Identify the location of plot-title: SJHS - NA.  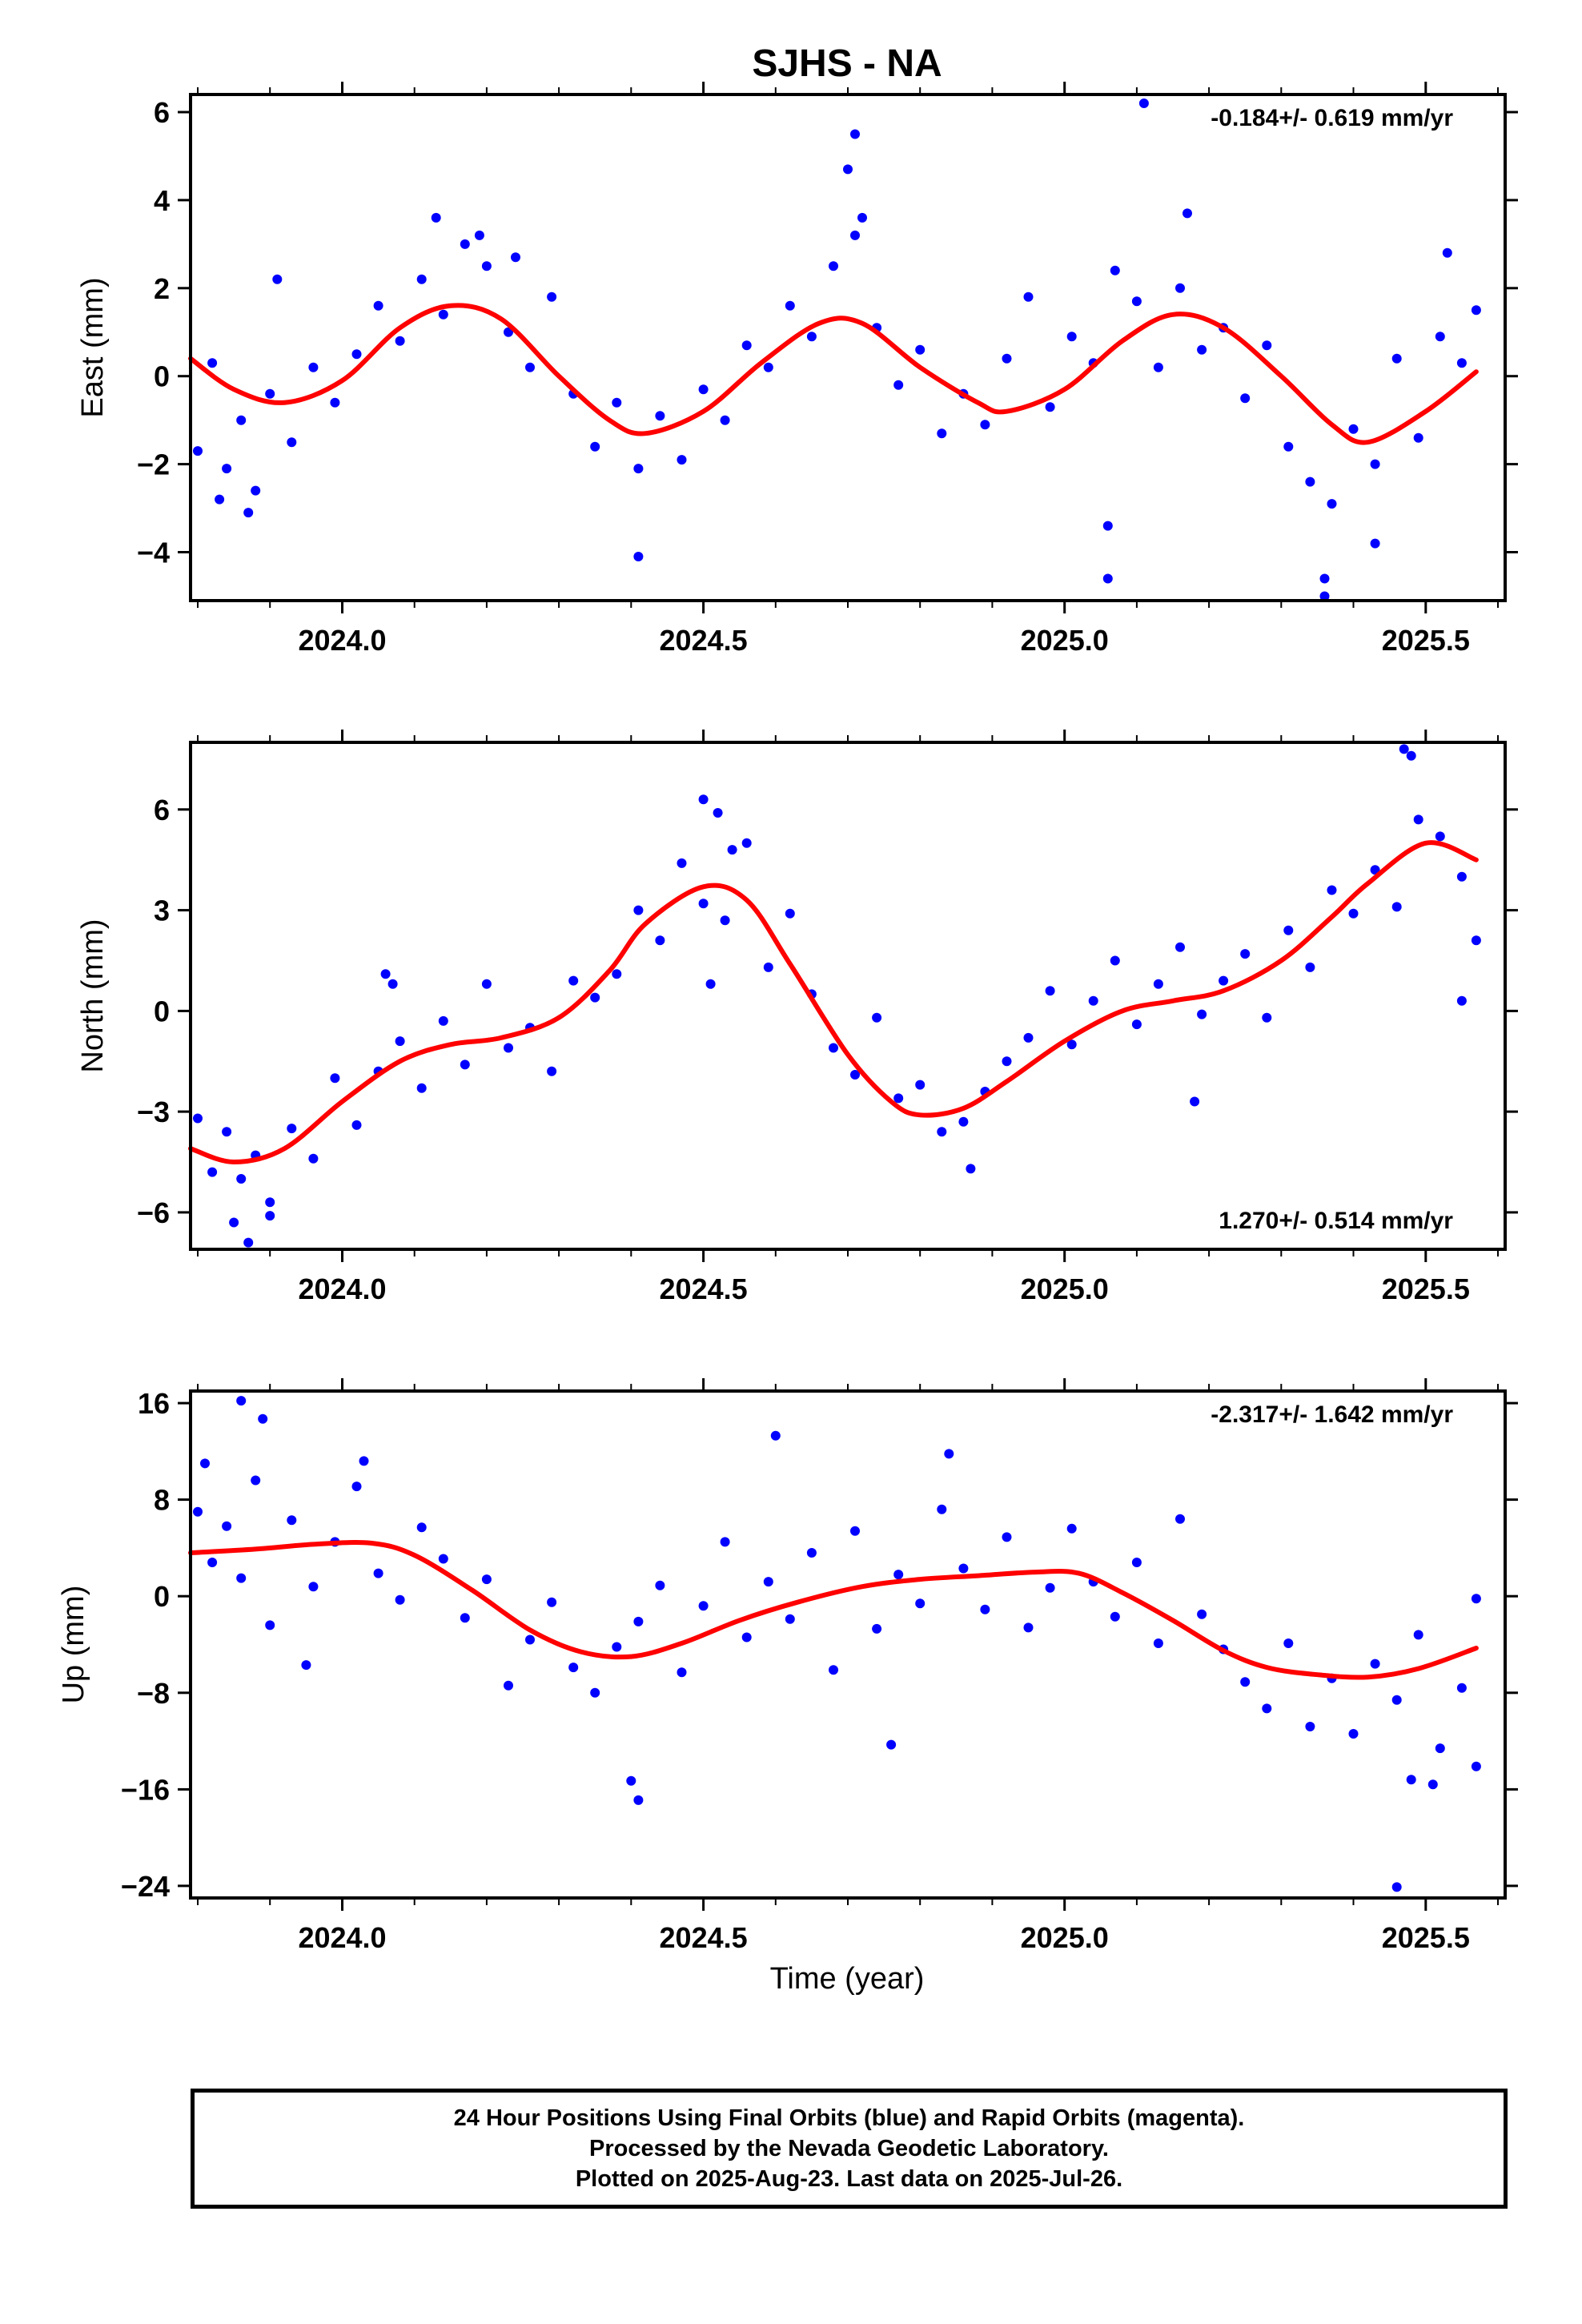
(847, 63).